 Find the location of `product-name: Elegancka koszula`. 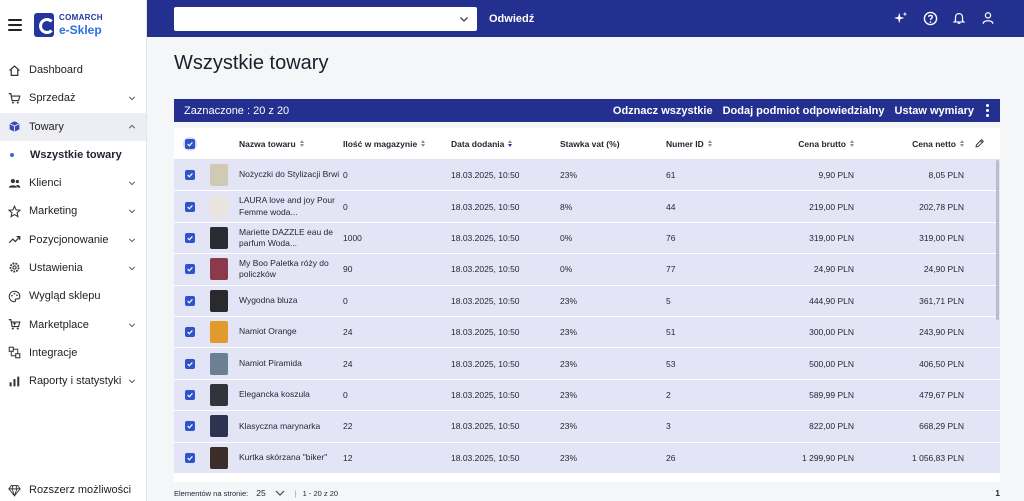

product-name: Elegancka koszula is located at coordinates (274, 394).